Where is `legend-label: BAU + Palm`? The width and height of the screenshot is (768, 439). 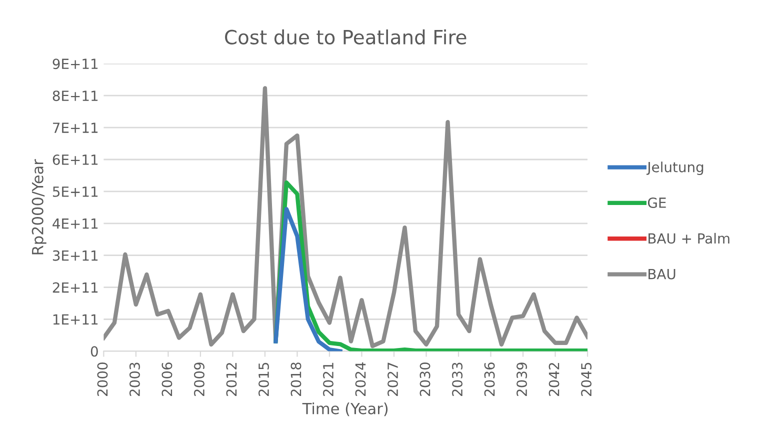
legend-label: BAU + Palm is located at coordinates (689, 238).